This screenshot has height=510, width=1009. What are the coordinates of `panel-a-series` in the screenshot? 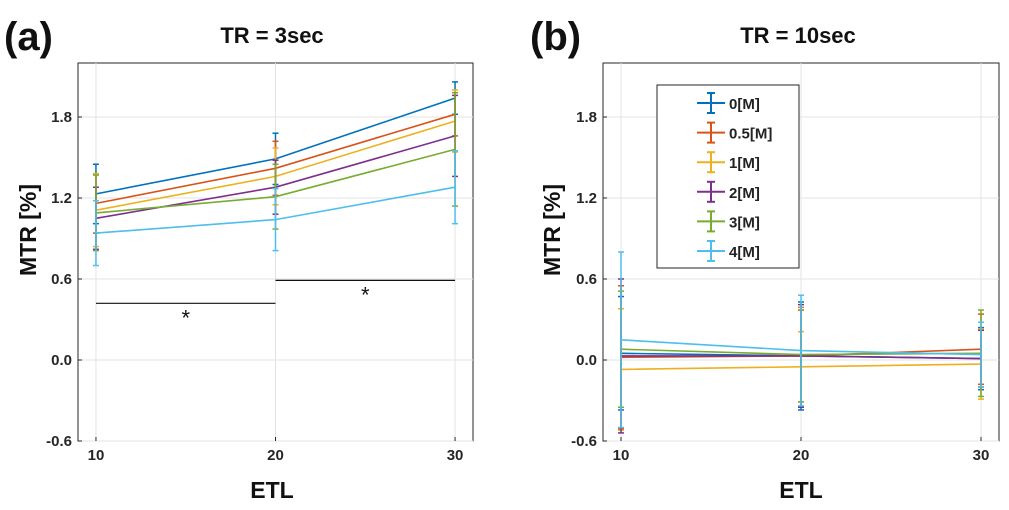 It's located at (275, 174).